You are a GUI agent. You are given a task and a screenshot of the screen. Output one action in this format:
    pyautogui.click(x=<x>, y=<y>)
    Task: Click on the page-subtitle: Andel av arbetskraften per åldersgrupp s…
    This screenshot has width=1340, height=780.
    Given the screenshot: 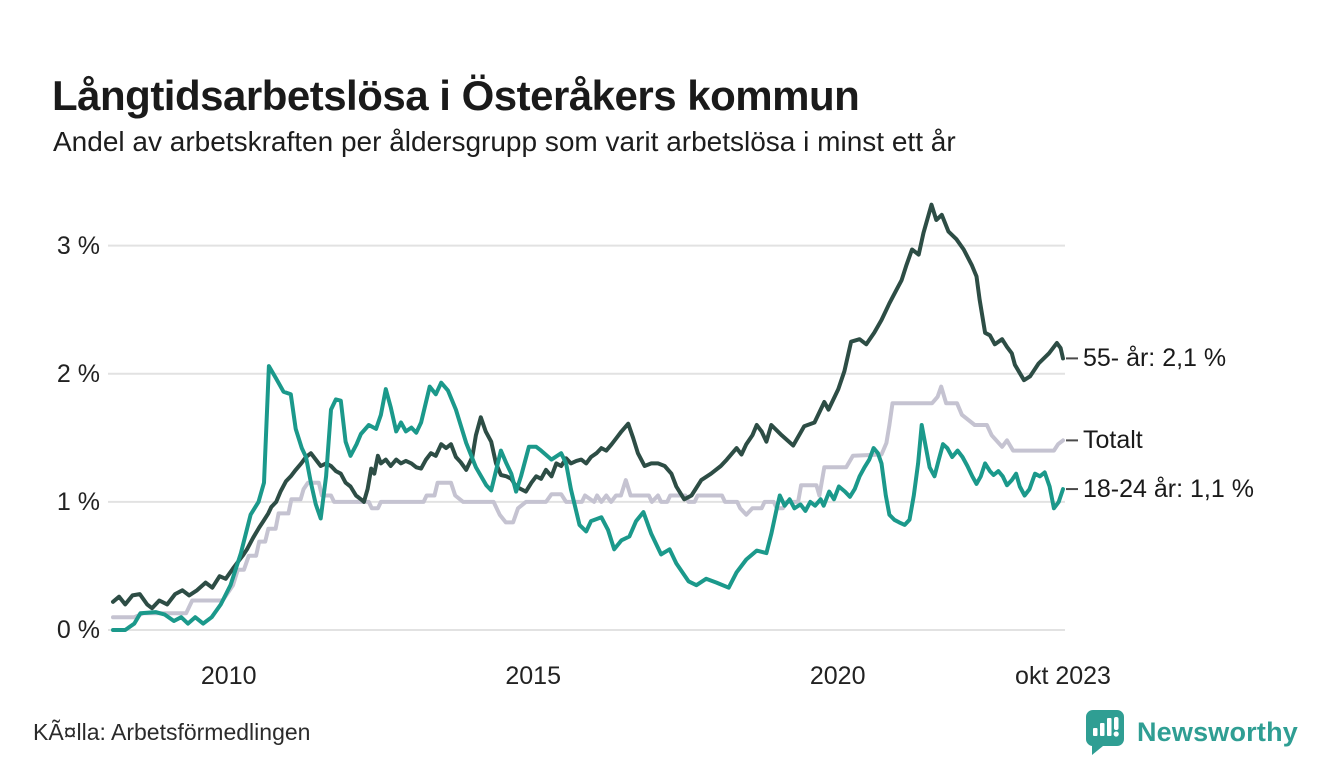 What is the action you would take?
    pyautogui.click(x=504, y=141)
    